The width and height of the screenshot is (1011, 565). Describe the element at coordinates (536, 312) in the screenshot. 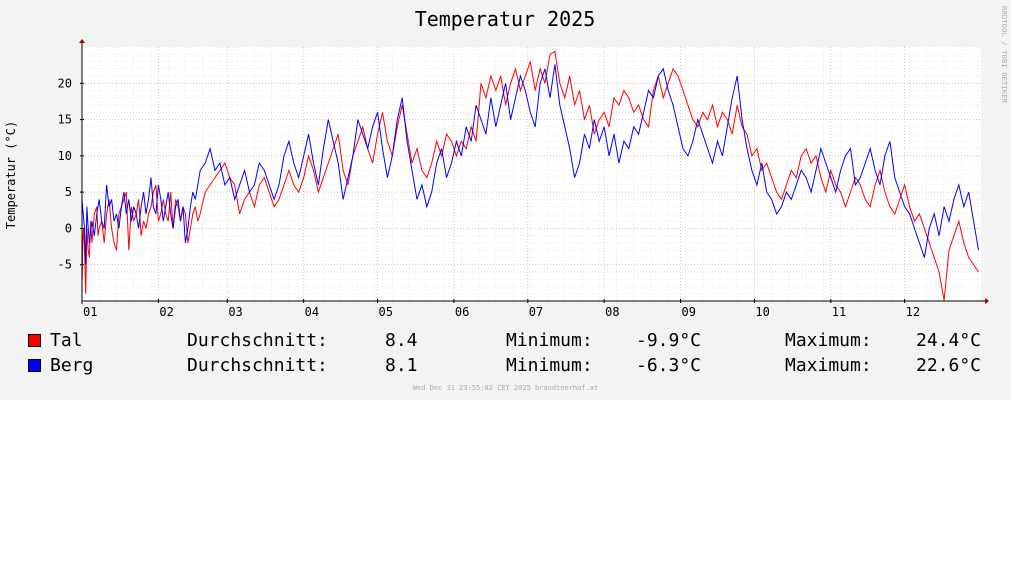

I see `x-tick-label: 07` at that location.